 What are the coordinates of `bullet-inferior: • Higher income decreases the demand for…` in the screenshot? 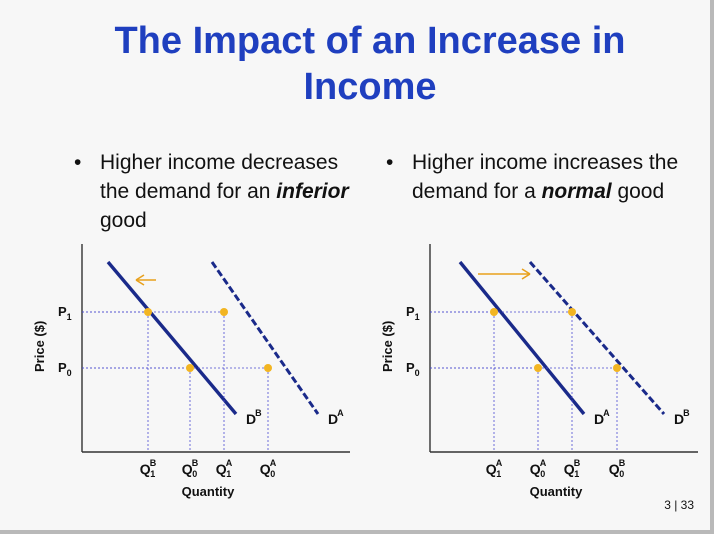 It's located at (222, 191).